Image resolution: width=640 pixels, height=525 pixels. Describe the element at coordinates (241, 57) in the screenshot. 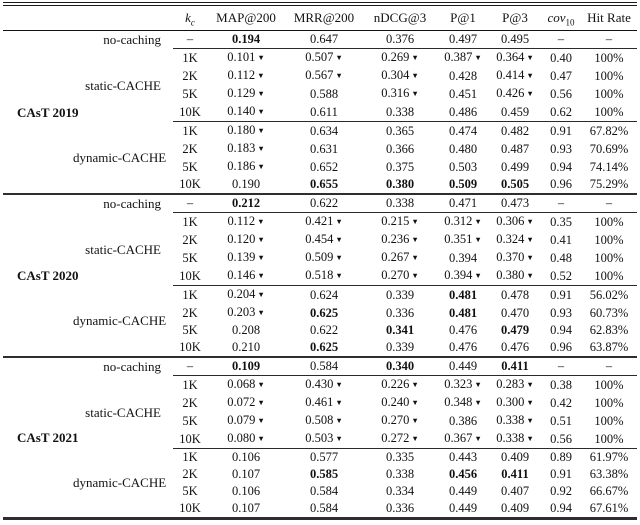

I see `metric-value: 0.101` at that location.